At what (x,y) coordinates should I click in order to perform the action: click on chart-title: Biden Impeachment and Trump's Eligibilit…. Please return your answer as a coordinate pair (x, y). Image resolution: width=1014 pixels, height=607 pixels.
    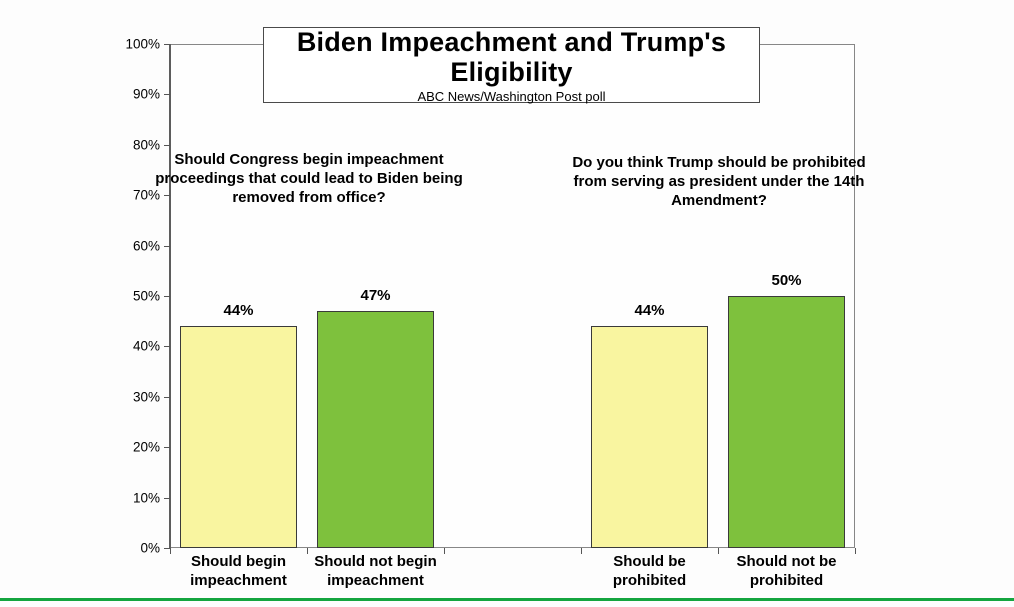
    Looking at the image, I should click on (511, 56).